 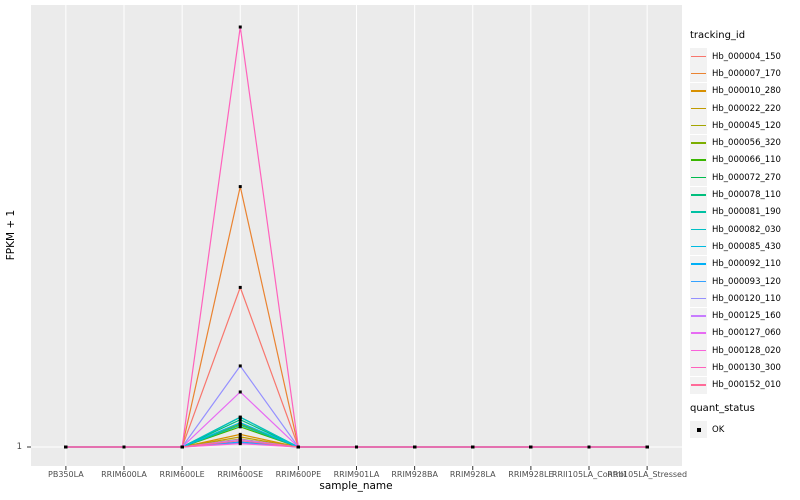 I want to click on x-tick-label: RRII105LA_Stressed, so click(x=647, y=474).